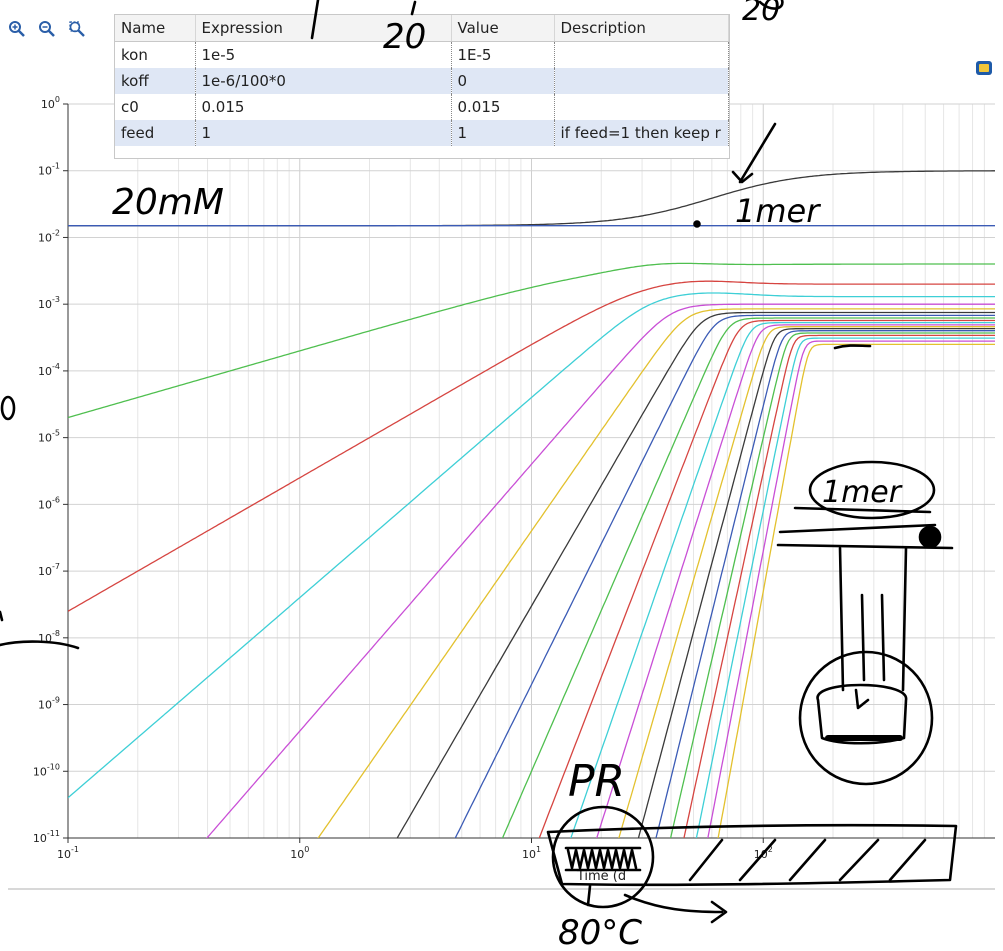  Describe the element at coordinates (155, 133) in the screenshot. I see `cell-name: feed` at that location.